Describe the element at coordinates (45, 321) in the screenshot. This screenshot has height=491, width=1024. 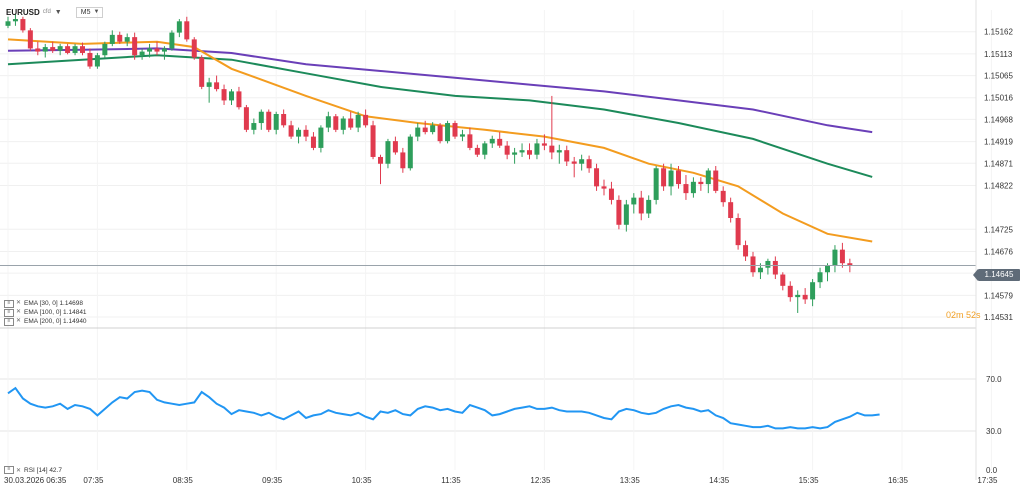
I see `legend-ema200: ≡ ✕ EMA [200, 0] 1.14940` at that location.